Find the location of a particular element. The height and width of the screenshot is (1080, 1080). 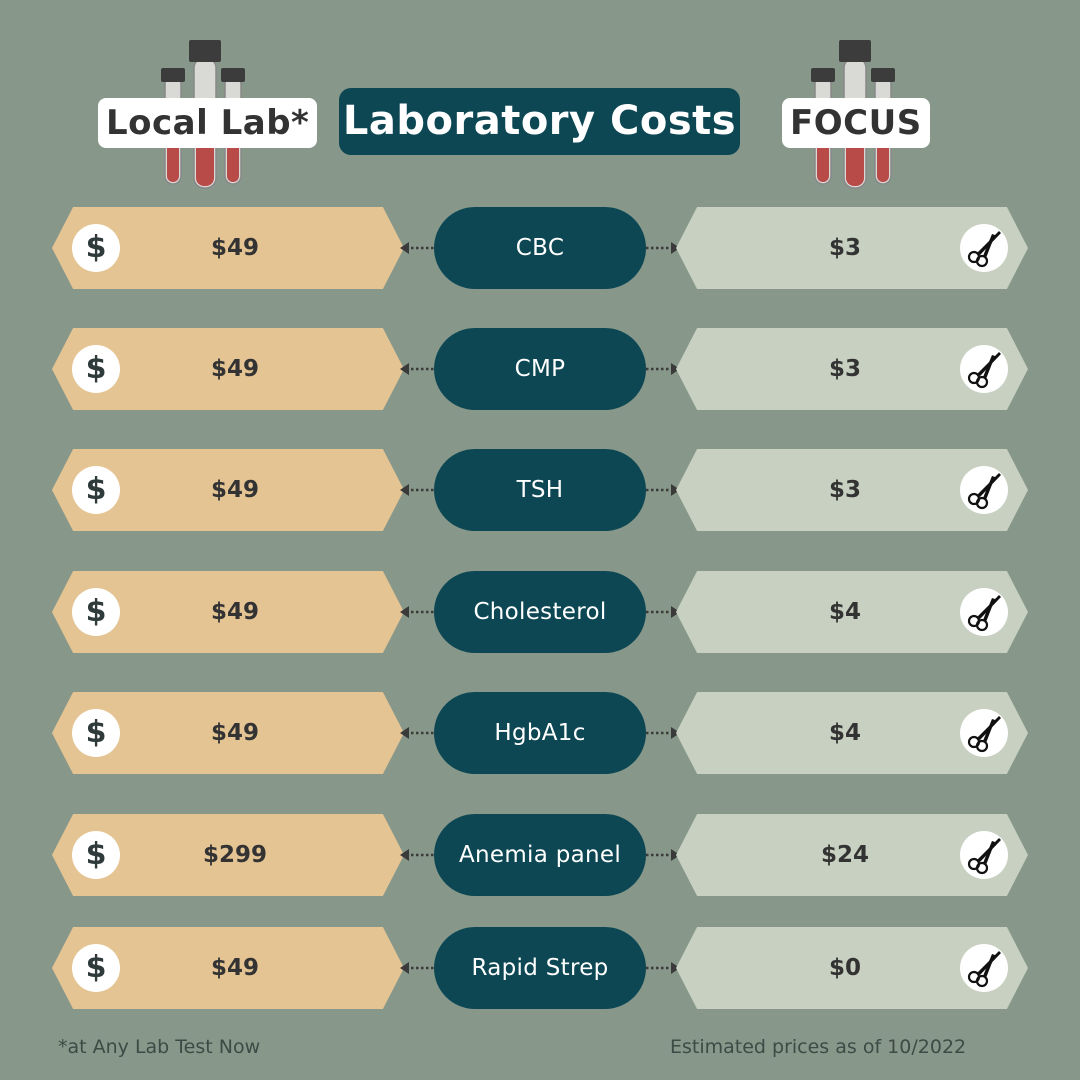

local-price: $299 is located at coordinates (234, 855).